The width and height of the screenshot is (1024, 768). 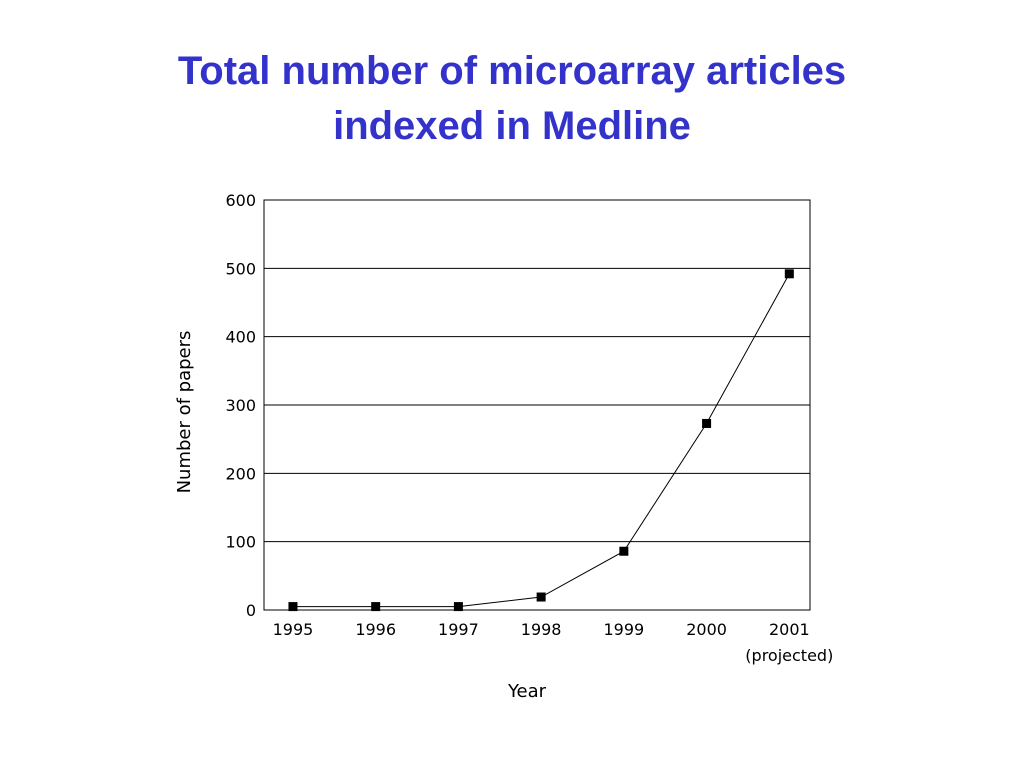 What do you see at coordinates (624, 551) in the screenshot?
I see `data-point-1999` at bounding box center [624, 551].